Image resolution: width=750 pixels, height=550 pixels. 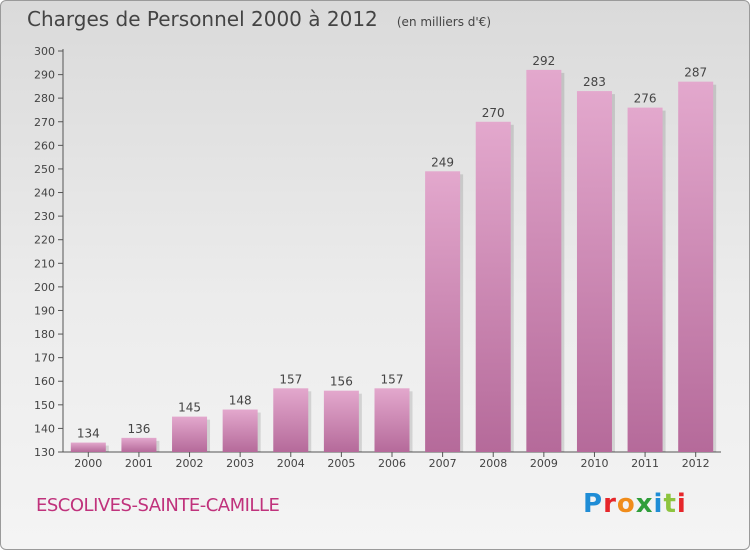 What do you see at coordinates (44, 240) in the screenshot?
I see `y-tick-label: 220` at bounding box center [44, 240].